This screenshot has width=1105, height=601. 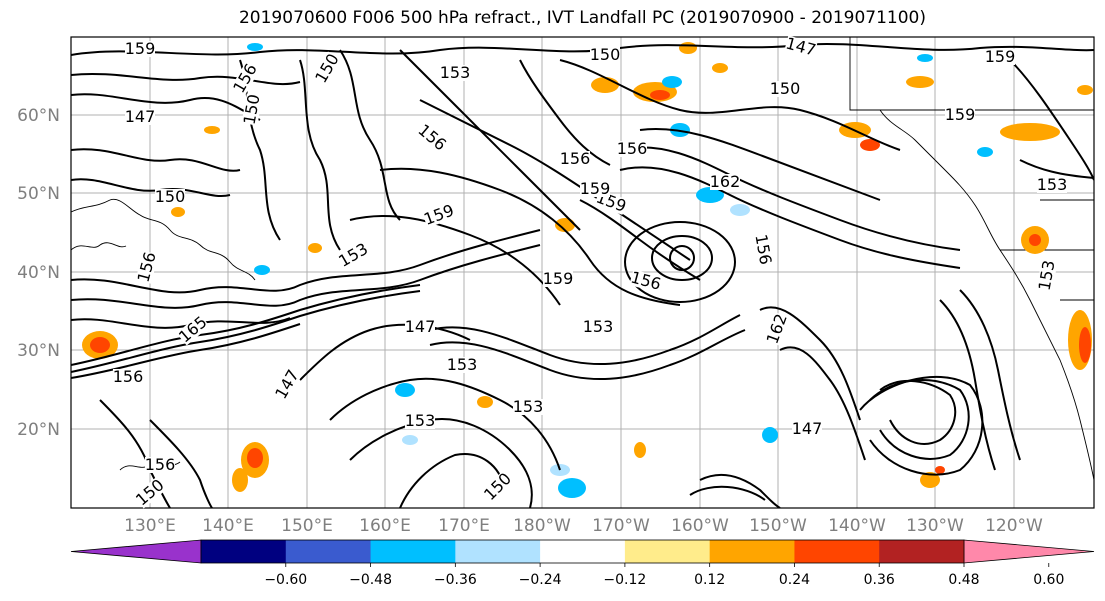 I want to click on lon-label: 150°E, so click(x=307, y=526).